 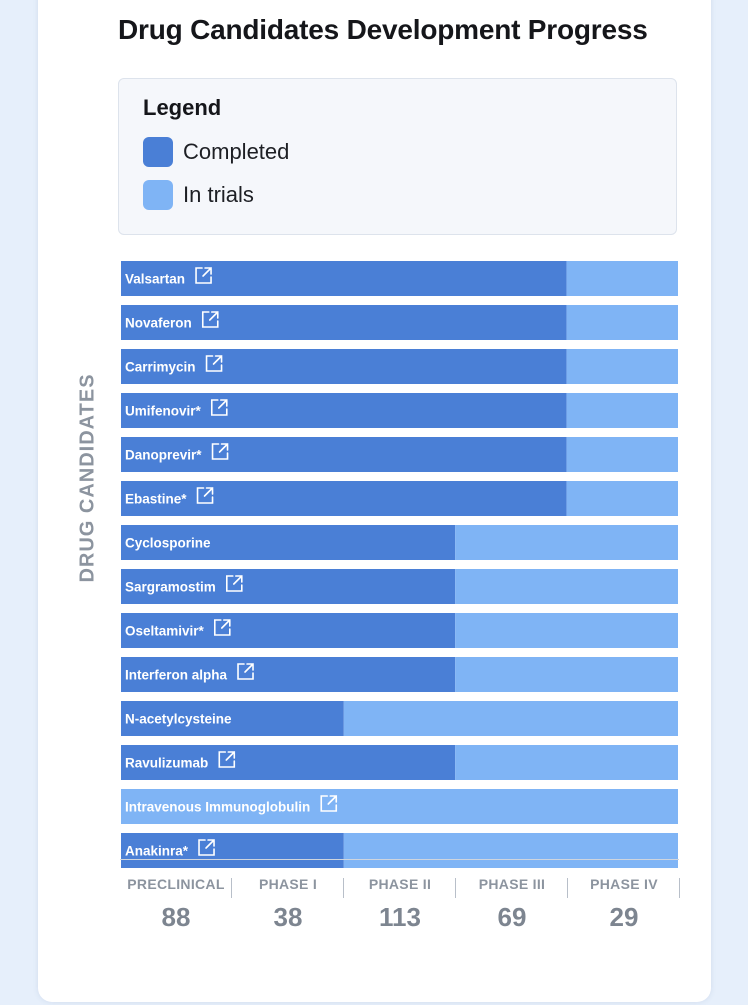 I want to click on bar-completed-umifenovir, so click(x=344, y=410).